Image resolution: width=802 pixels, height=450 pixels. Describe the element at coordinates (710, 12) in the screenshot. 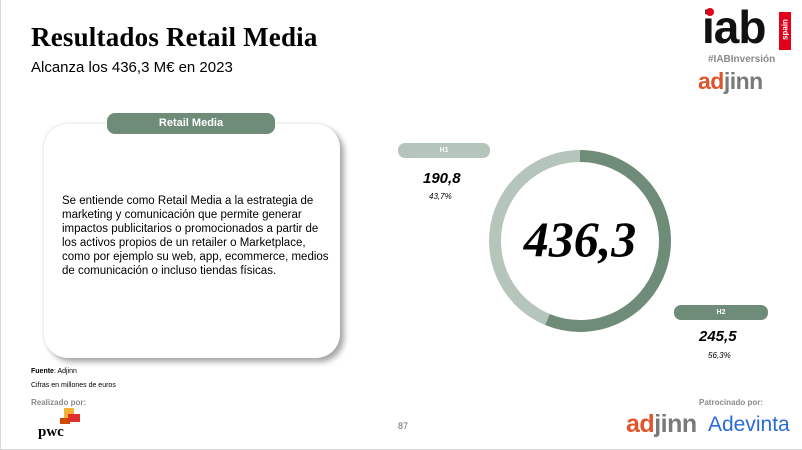

I see `iab-logo-dot` at that location.